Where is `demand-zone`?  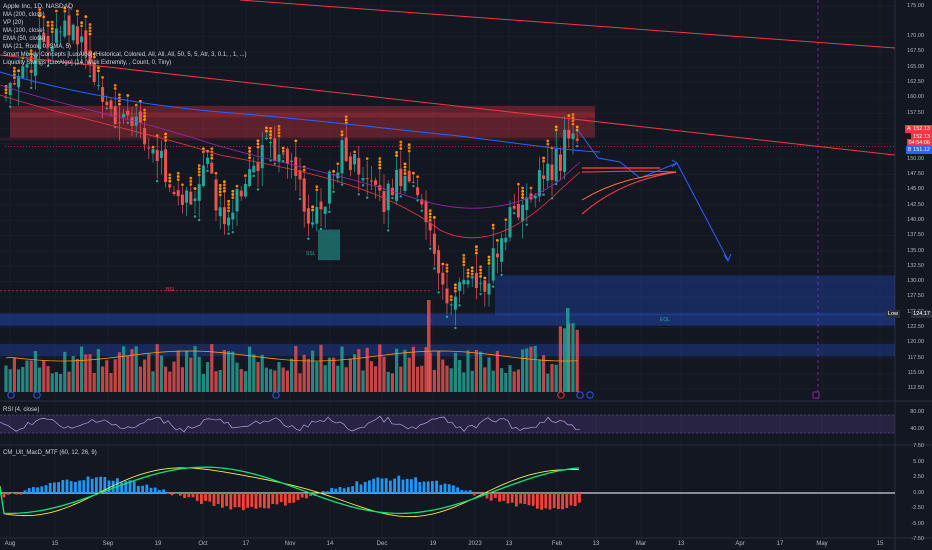 demand-zone is located at coordinates (695, 295).